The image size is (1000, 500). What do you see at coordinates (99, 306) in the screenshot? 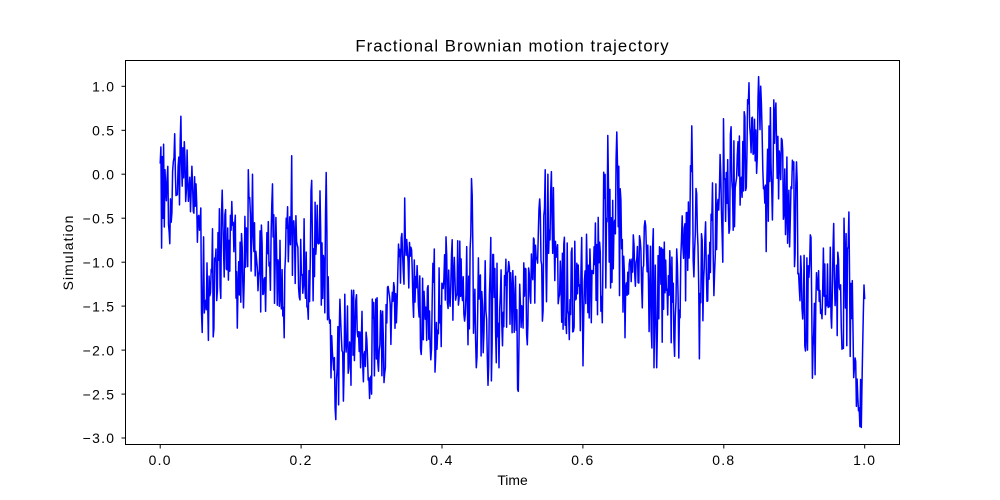
I see `svg-text: −1.5` at bounding box center [99, 306].